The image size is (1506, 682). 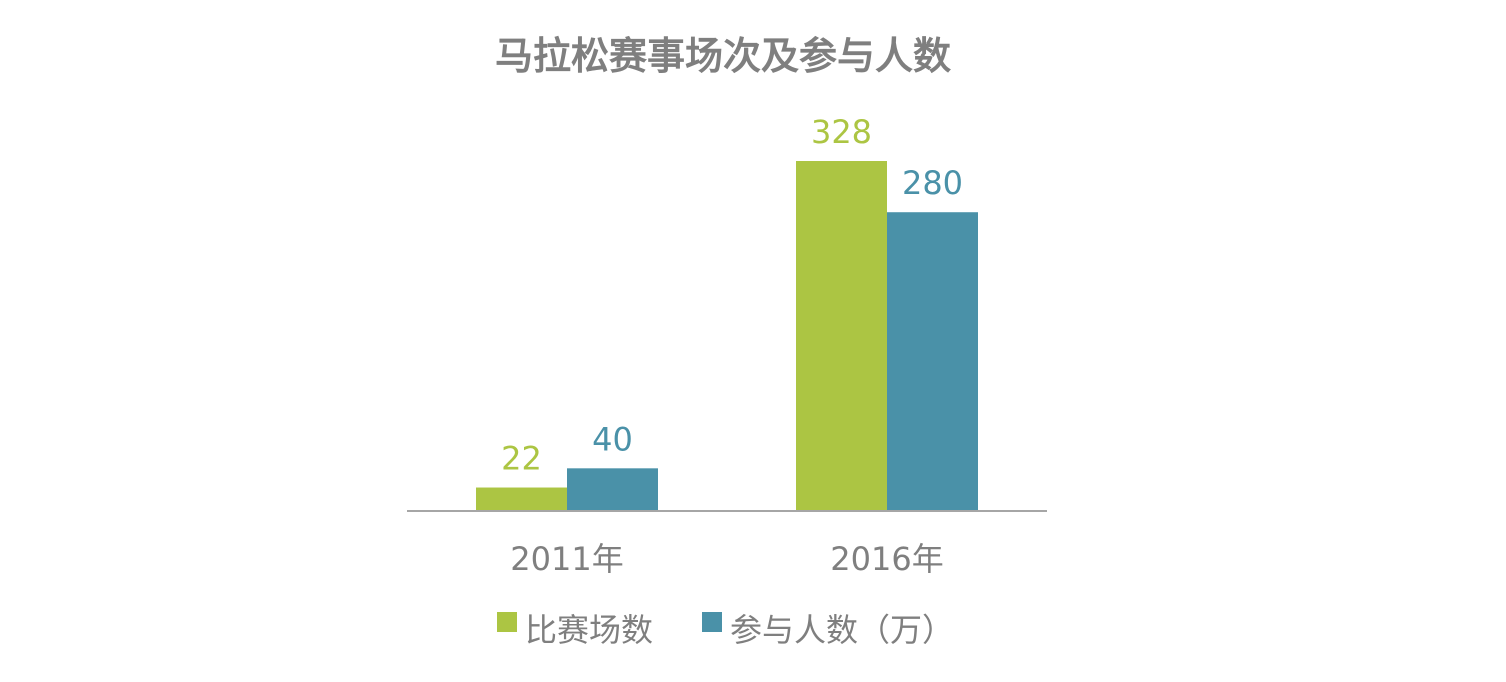 What do you see at coordinates (841, 132) in the screenshot?
I see `data-label-races-1: 328` at bounding box center [841, 132].